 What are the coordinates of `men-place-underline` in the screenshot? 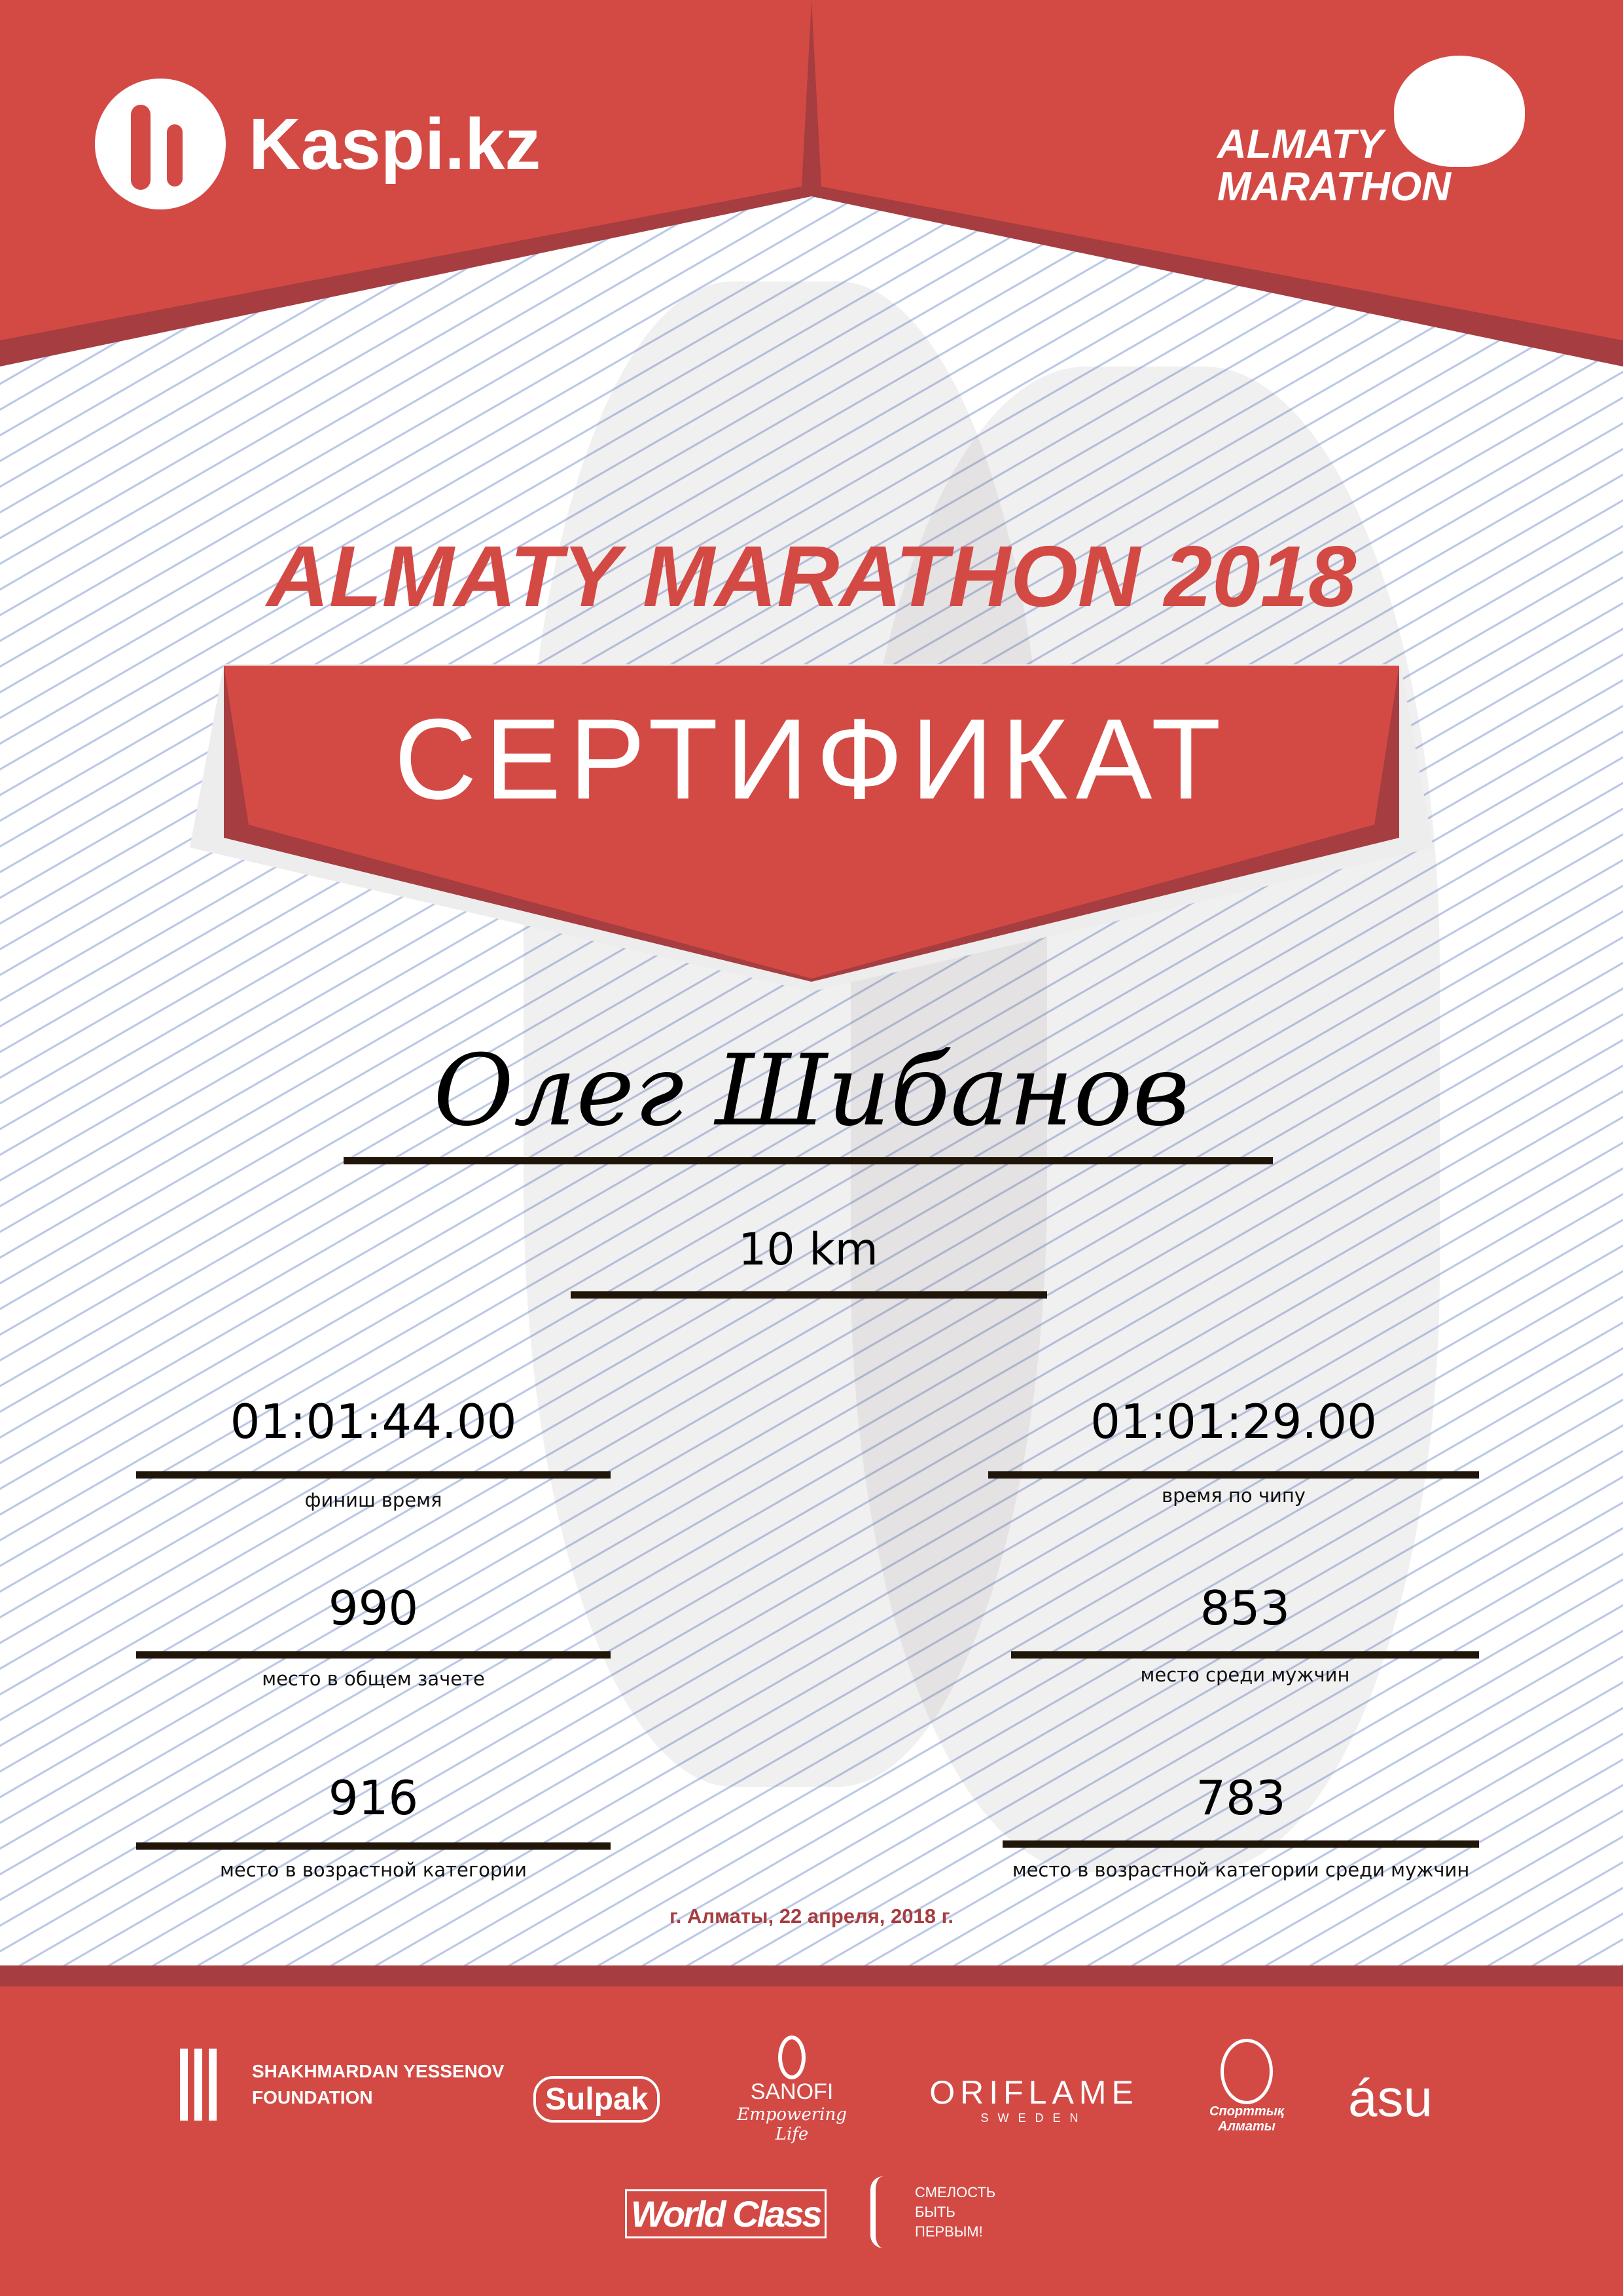 It's located at (1245, 1655).